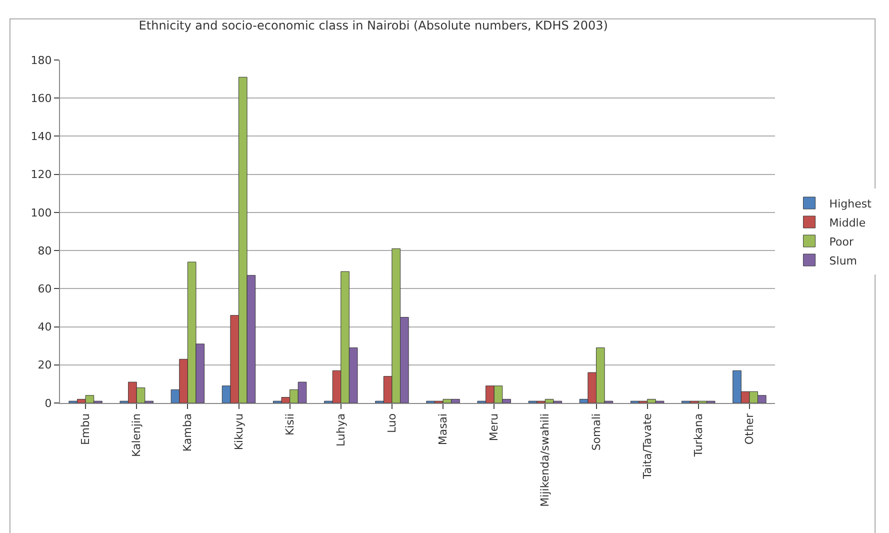  I want to click on x-tick-label: Taita/Tavate, so click(647, 446).